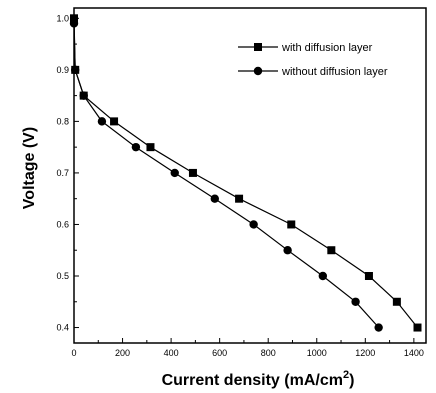  Describe the element at coordinates (346, 375) in the screenshot. I see `x-axis-title-sup: 2` at that location.